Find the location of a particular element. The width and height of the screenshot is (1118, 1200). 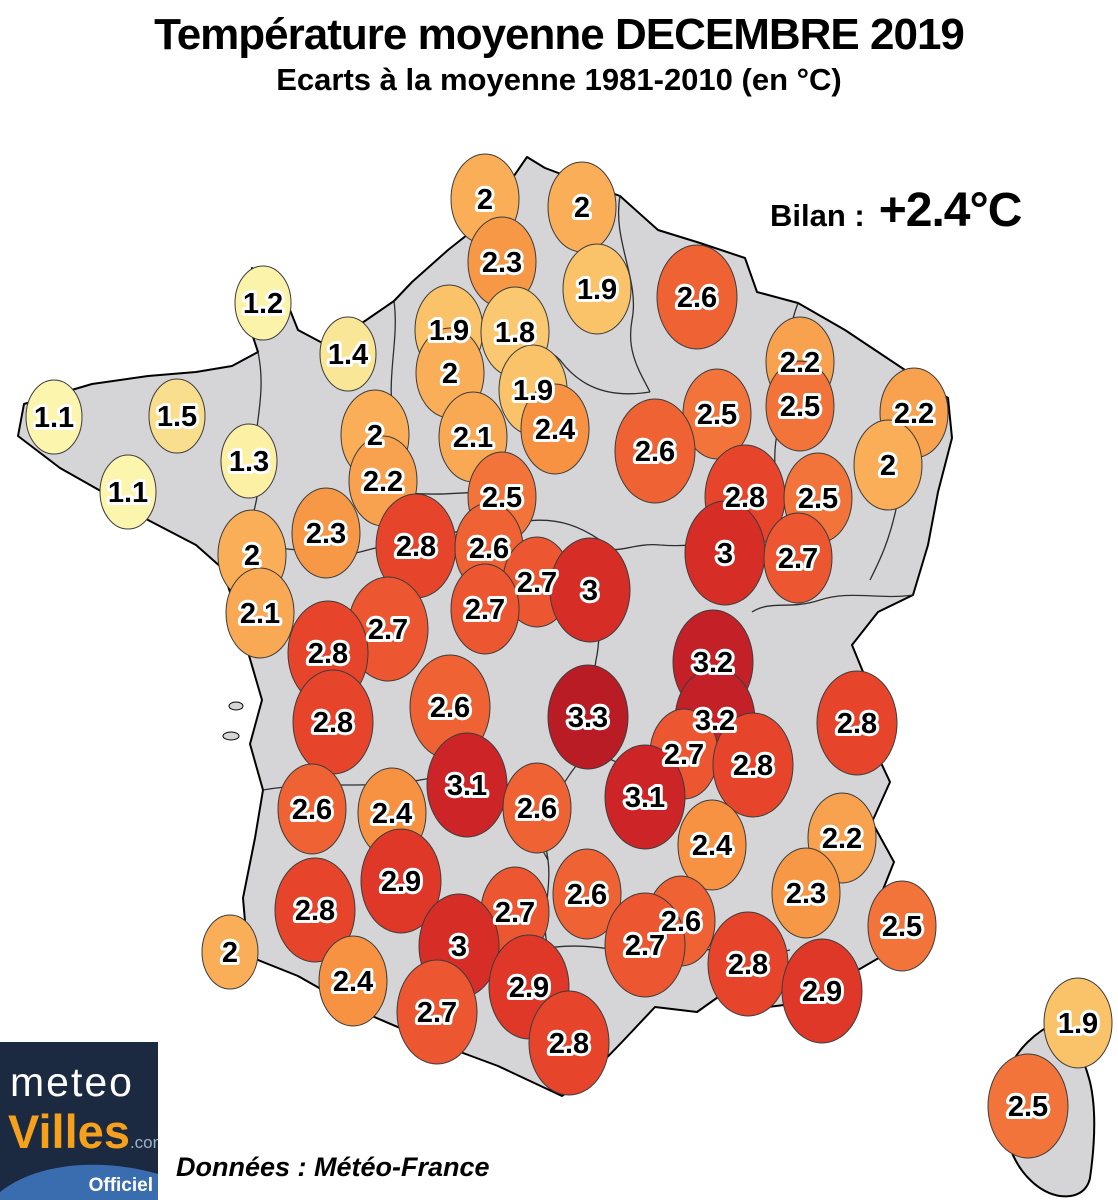

logo-swoosh is located at coordinates (79, 1182).